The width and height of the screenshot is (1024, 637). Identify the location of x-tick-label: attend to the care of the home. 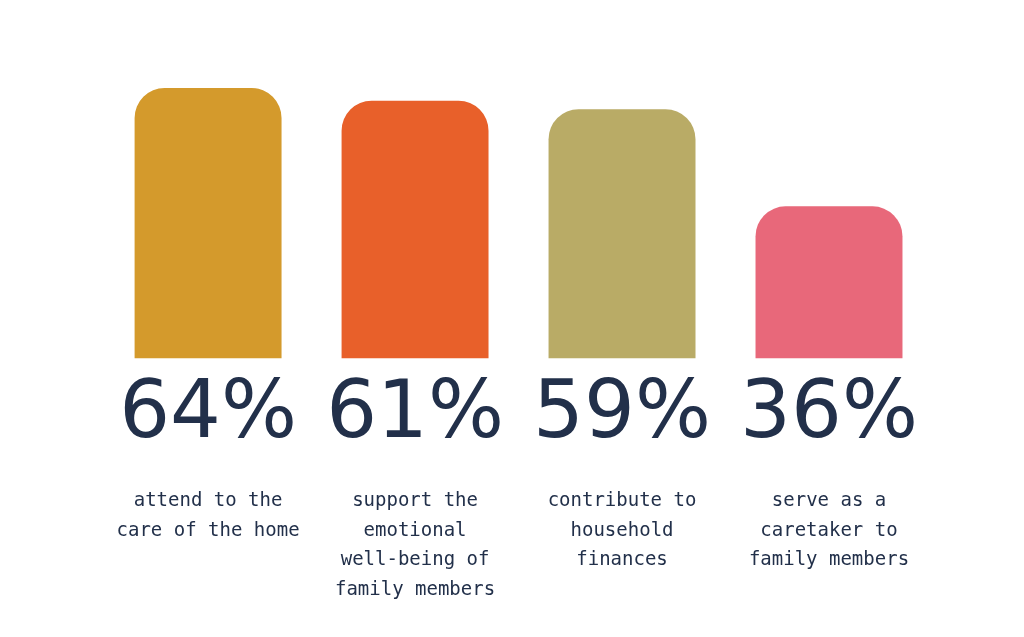
(208, 514).